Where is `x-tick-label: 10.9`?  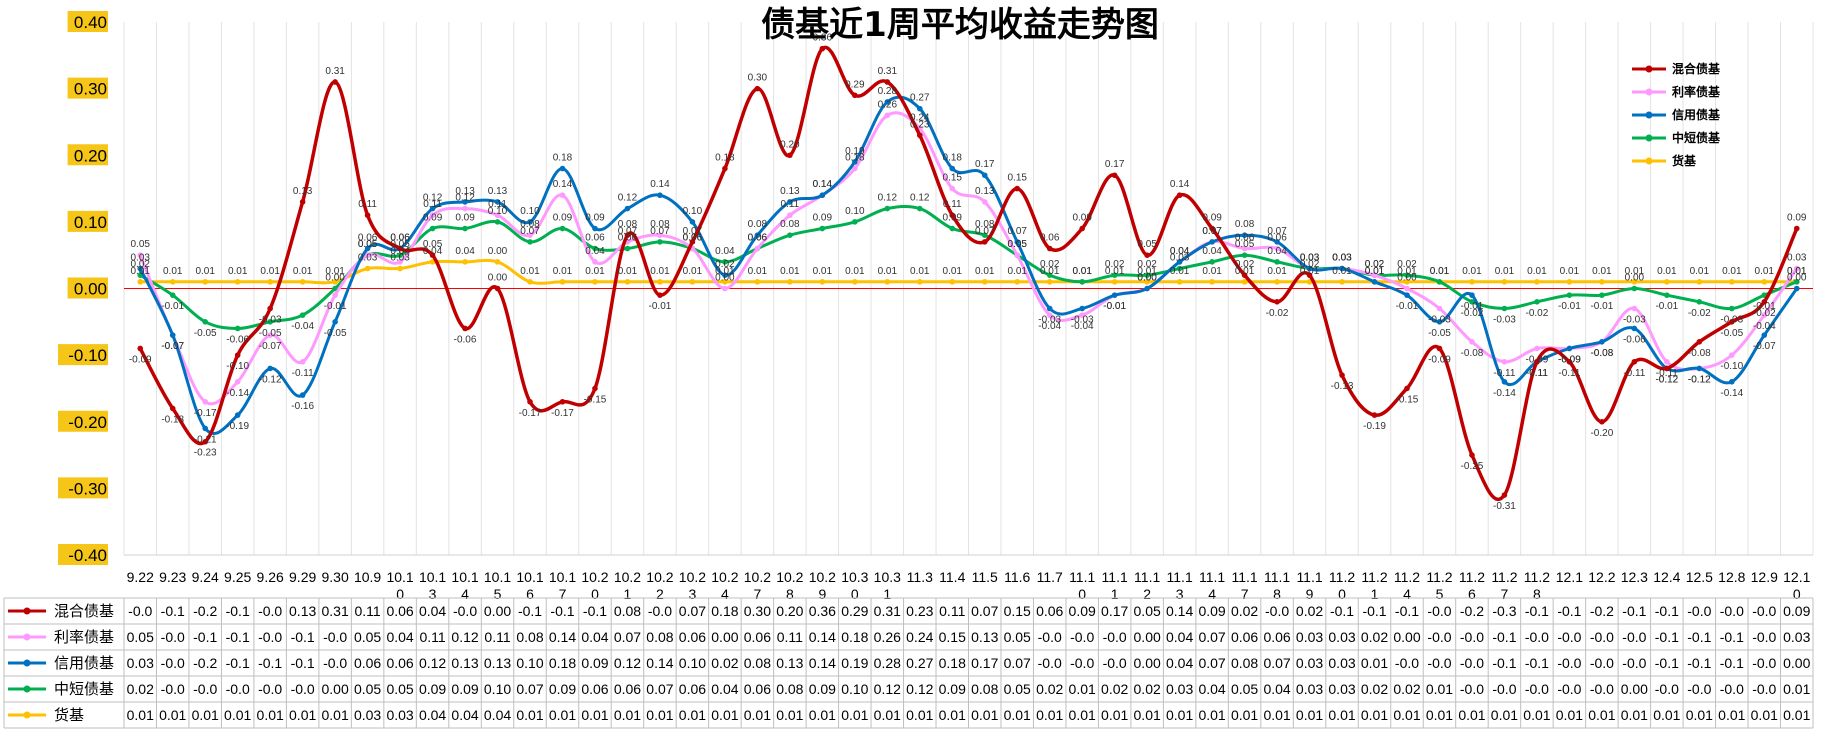
x-tick-label: 10.9 is located at coordinates (367, 577).